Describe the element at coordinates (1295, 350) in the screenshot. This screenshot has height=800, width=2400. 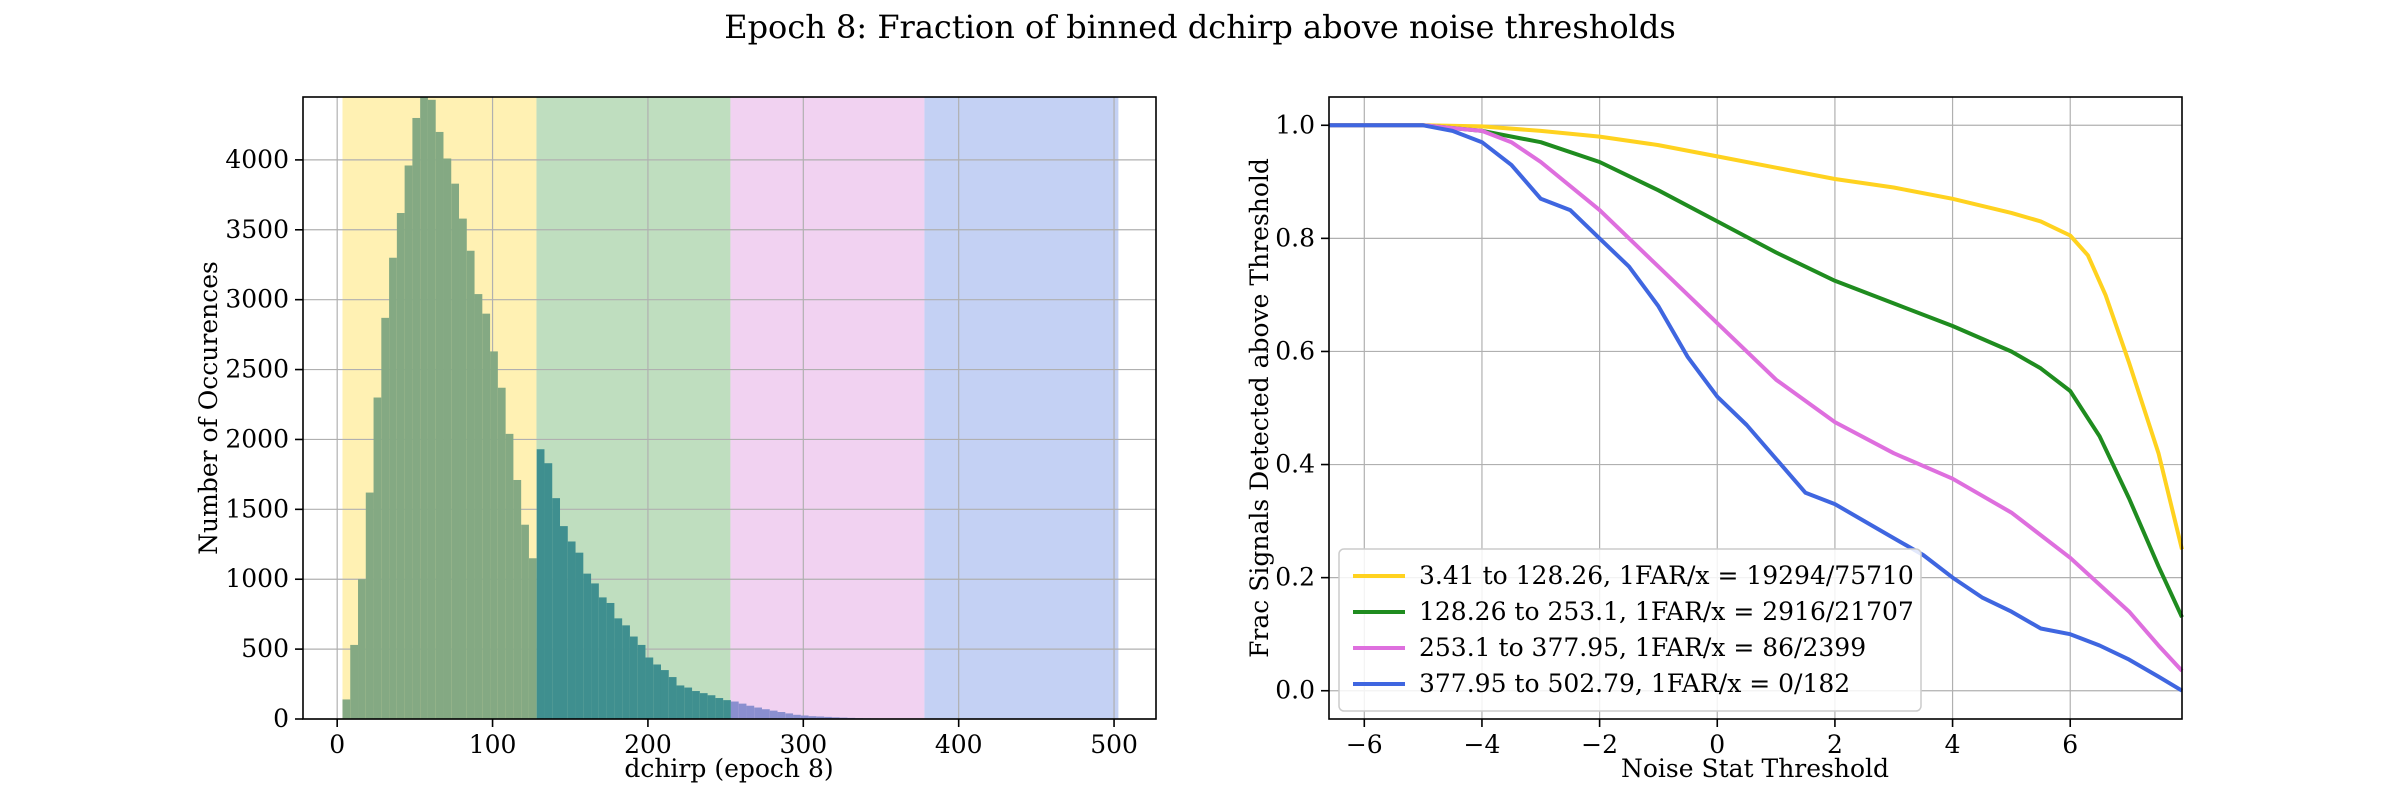
I see `line-chart-y-tick-label: 0.6` at that location.